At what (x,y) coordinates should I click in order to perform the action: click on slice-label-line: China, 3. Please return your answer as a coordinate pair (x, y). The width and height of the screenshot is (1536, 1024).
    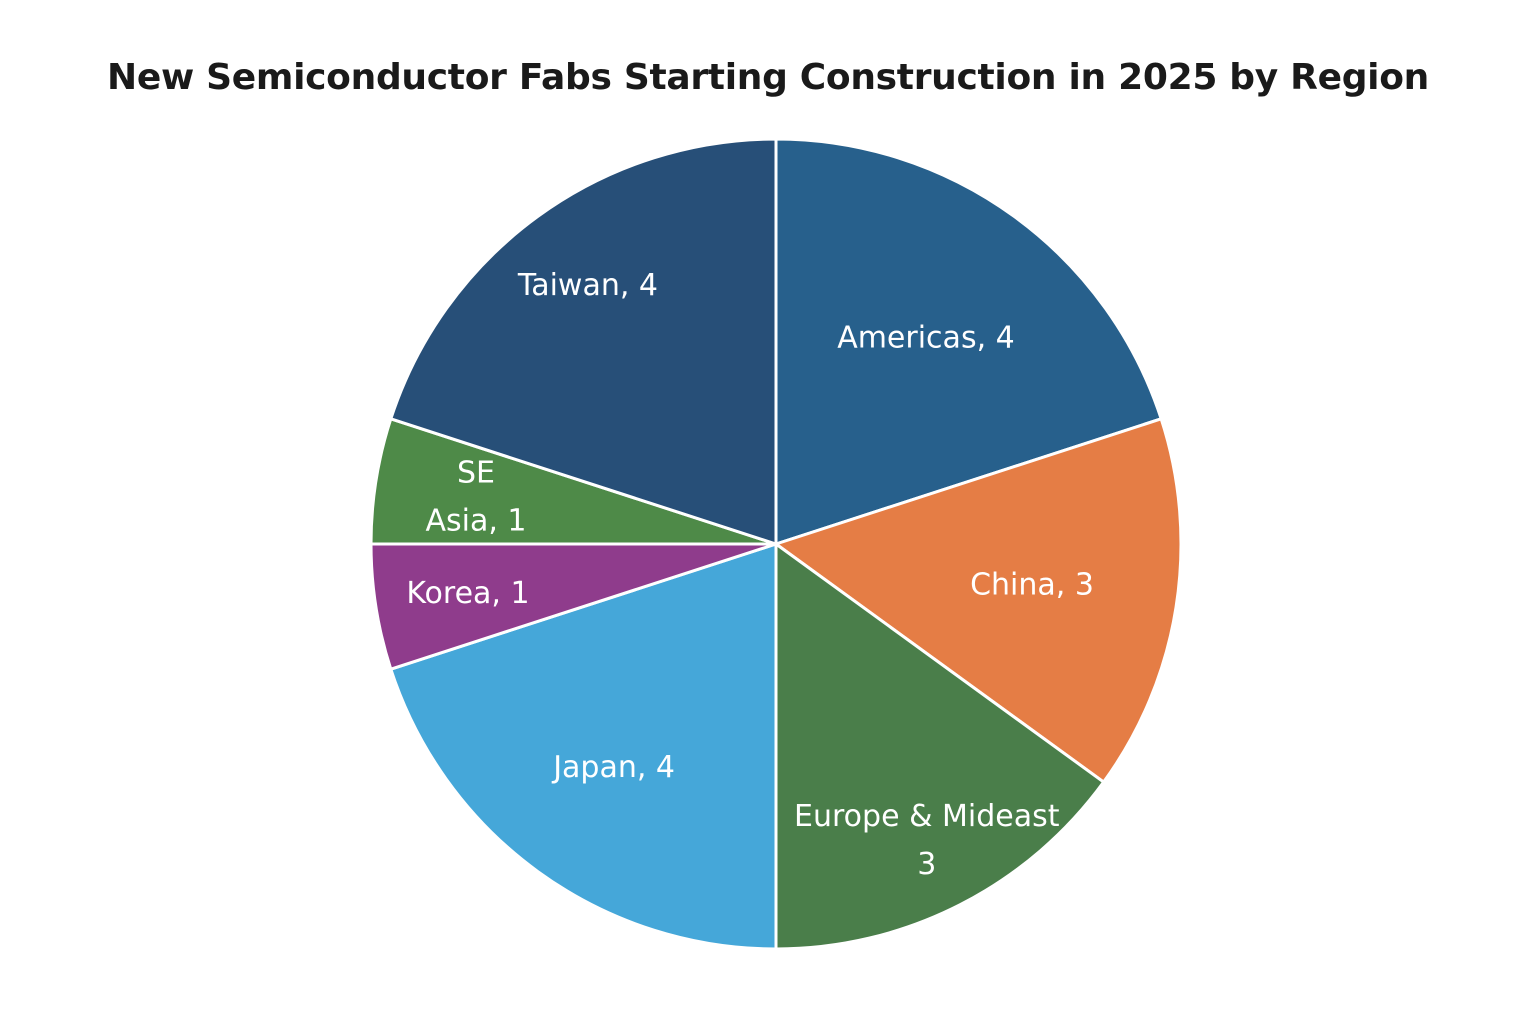
    Looking at the image, I should click on (1032, 585).